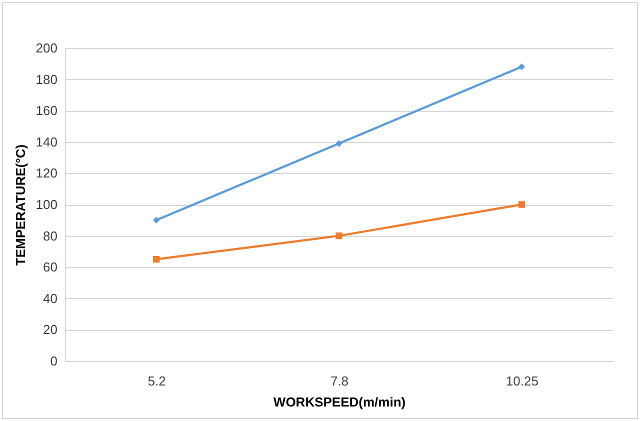  Describe the element at coordinates (47, 110) in the screenshot. I see `y-tick-label: 160` at that location.